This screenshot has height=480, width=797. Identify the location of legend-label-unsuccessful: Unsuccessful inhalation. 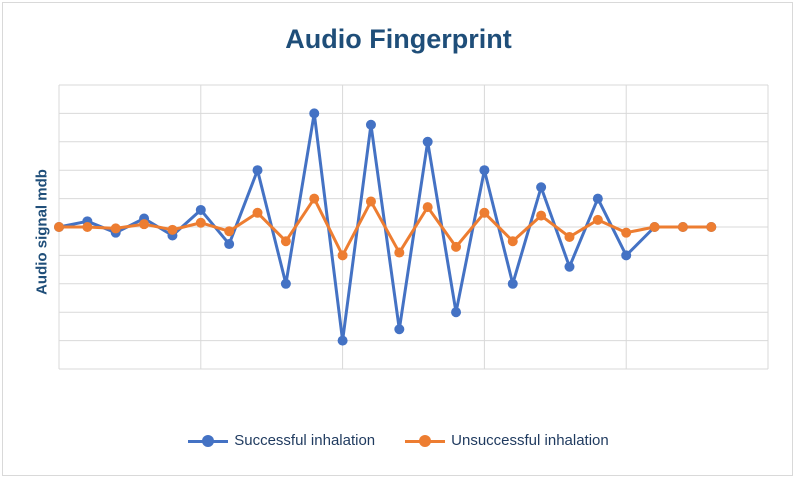
(530, 440).